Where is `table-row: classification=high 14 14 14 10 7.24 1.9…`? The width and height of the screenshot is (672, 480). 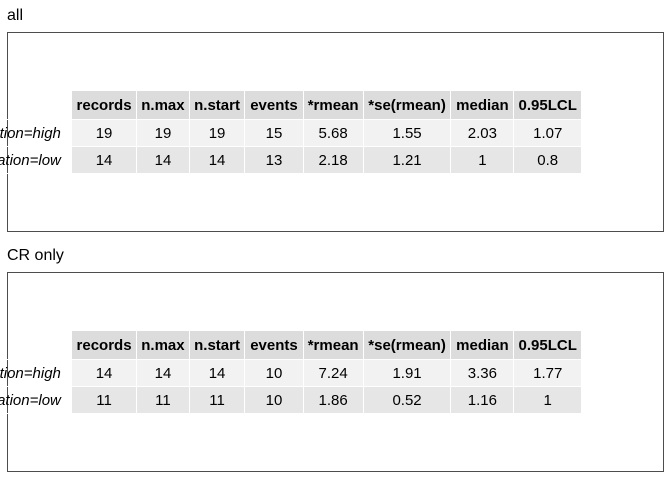 table-row: classification=high 14 14 14 10 7.24 1.9… is located at coordinates (291, 373).